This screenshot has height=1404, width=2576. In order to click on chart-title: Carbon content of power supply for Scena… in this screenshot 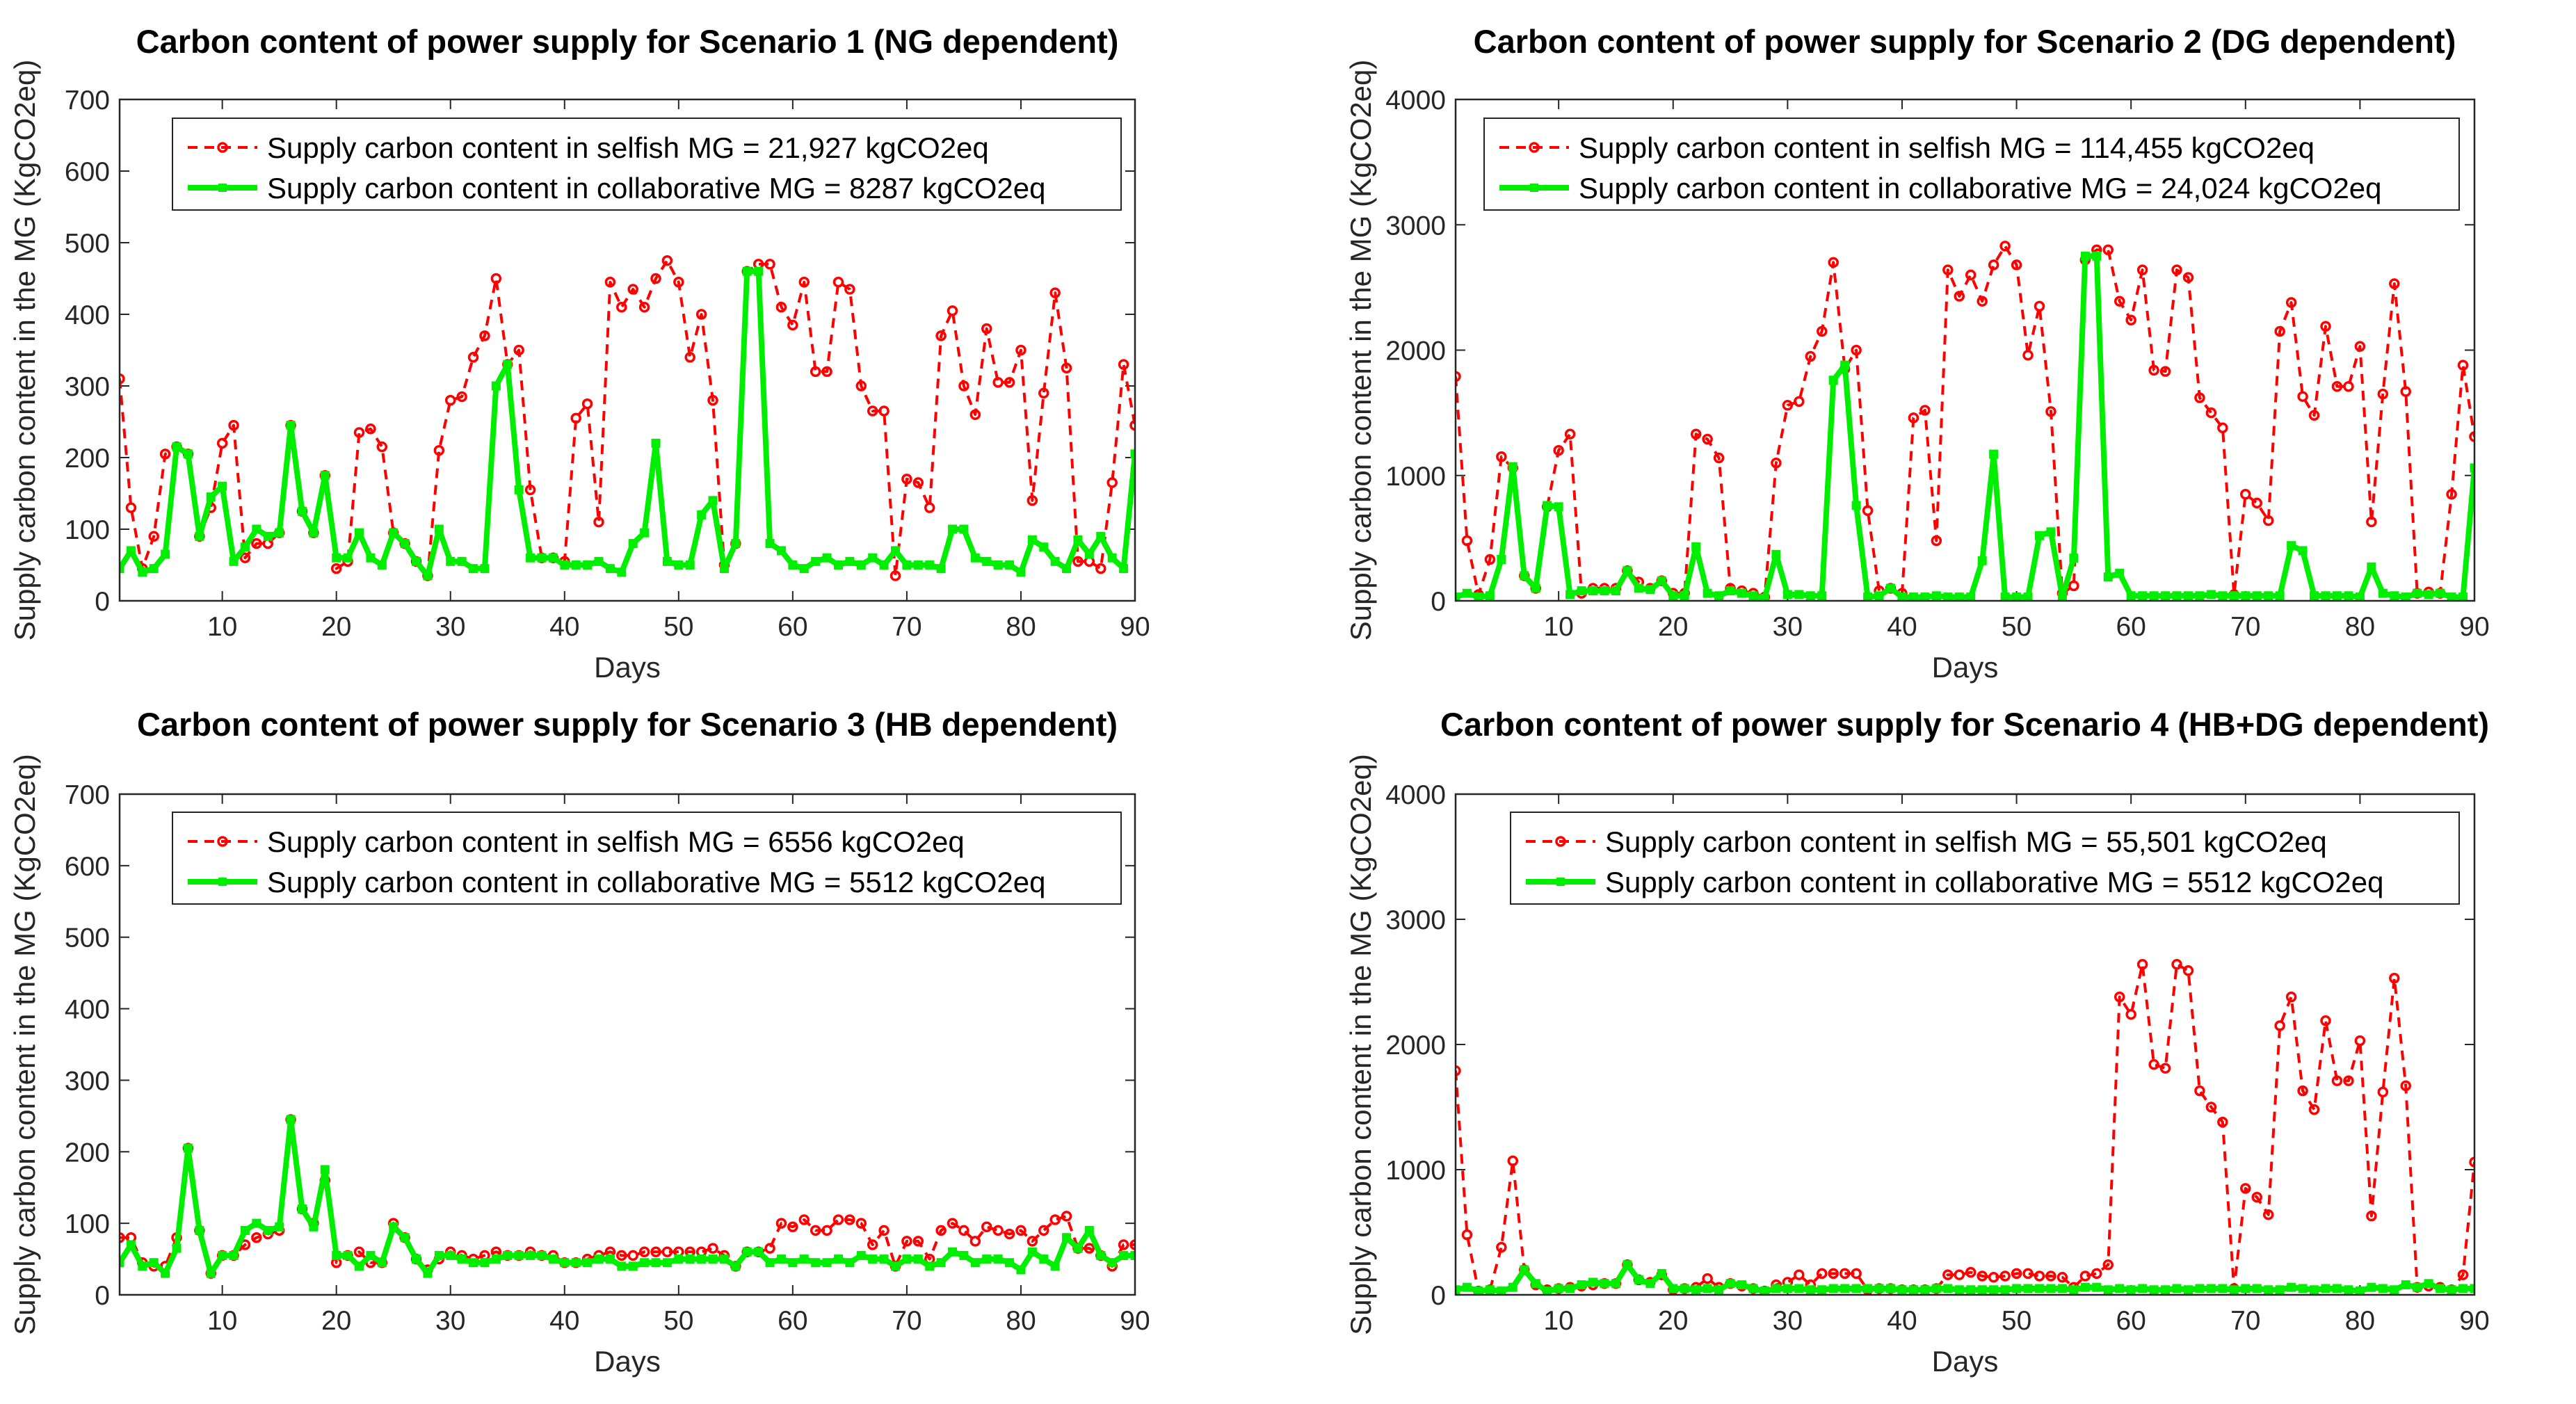, I will do `click(1965, 724)`.